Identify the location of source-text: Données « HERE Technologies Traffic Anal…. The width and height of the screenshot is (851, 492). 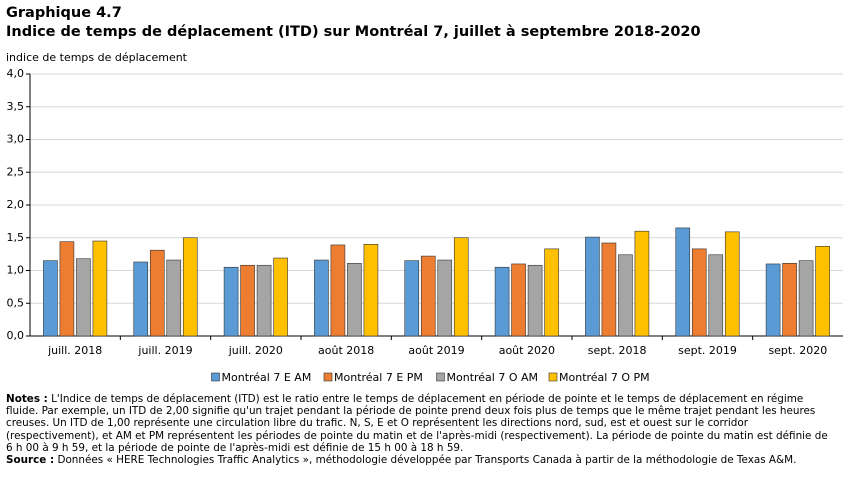
(427, 460).